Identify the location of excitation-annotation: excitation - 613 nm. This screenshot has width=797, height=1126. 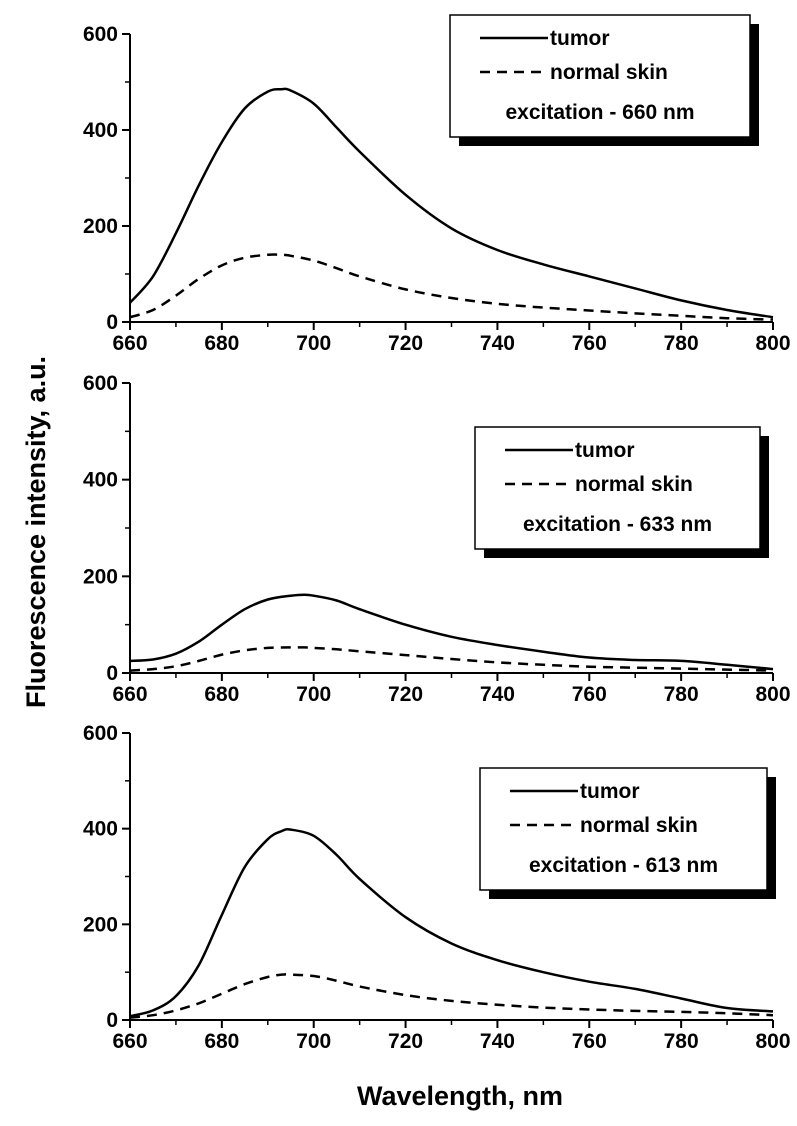
(623, 865).